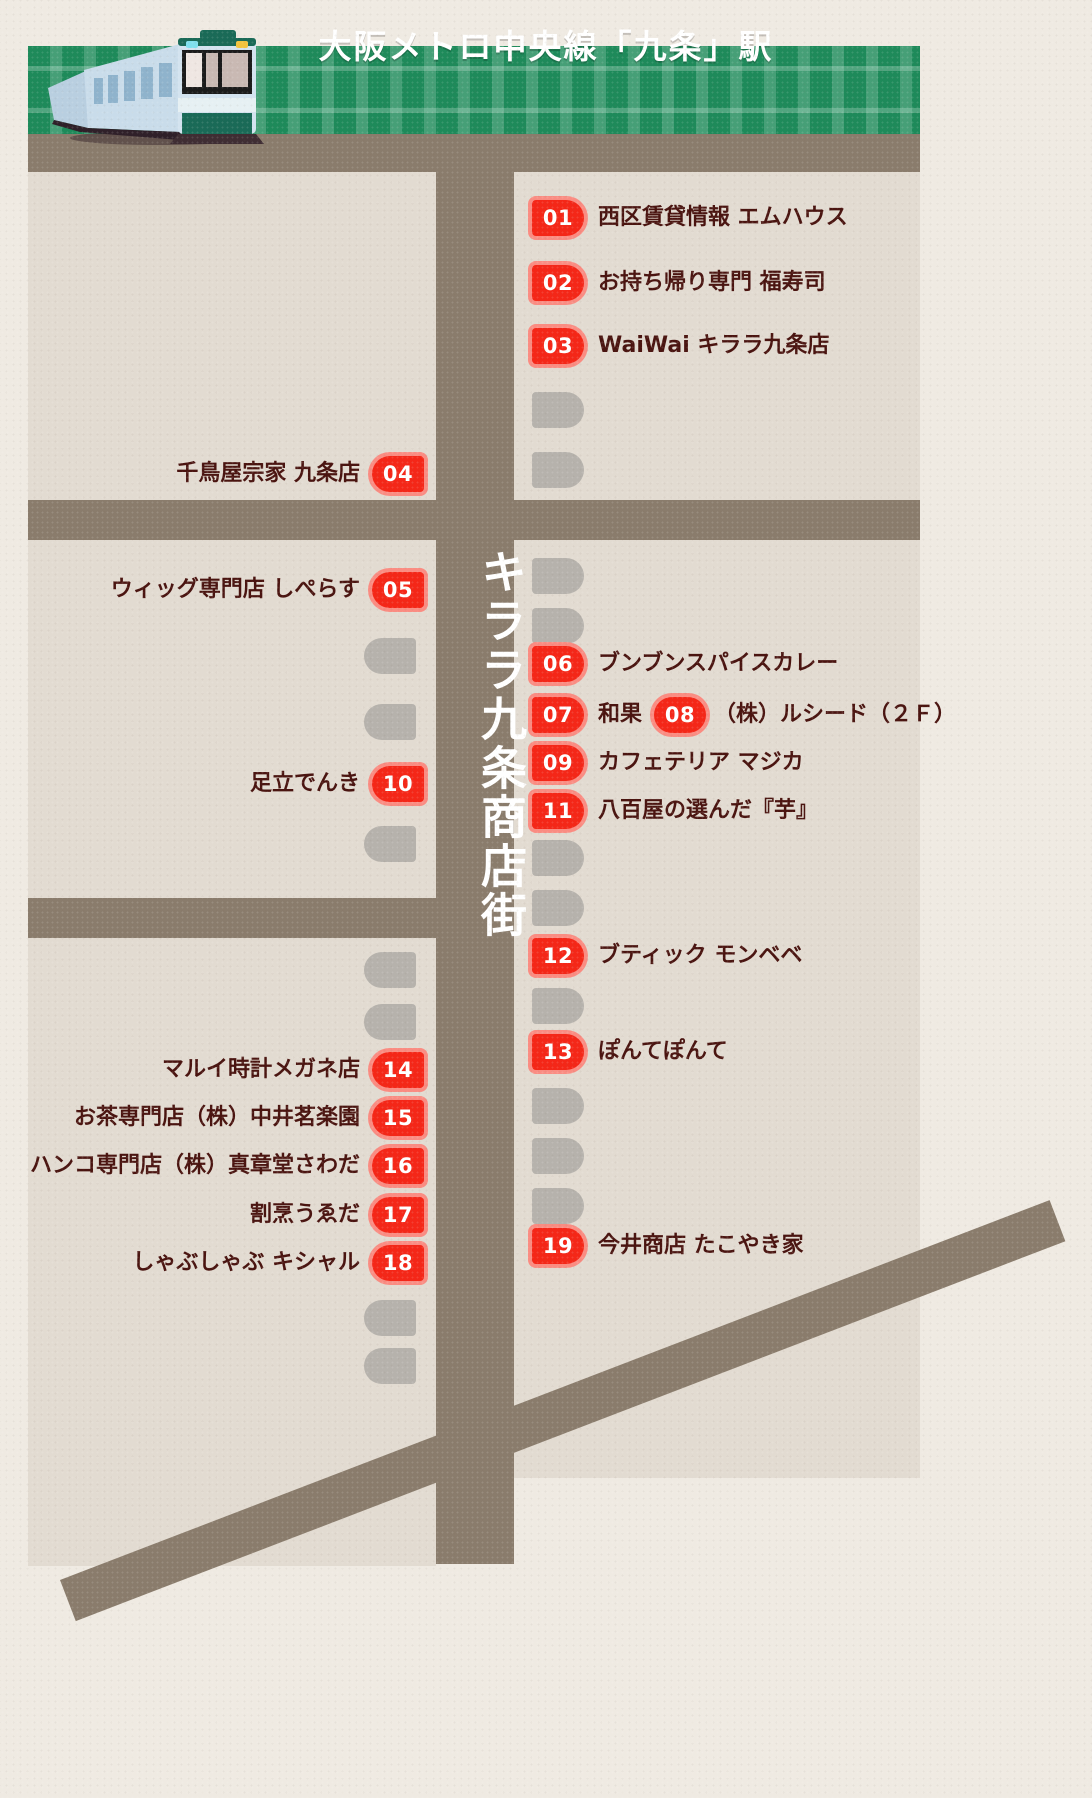  Describe the element at coordinates (398, 590) in the screenshot. I see `badge-05: 05` at that location.